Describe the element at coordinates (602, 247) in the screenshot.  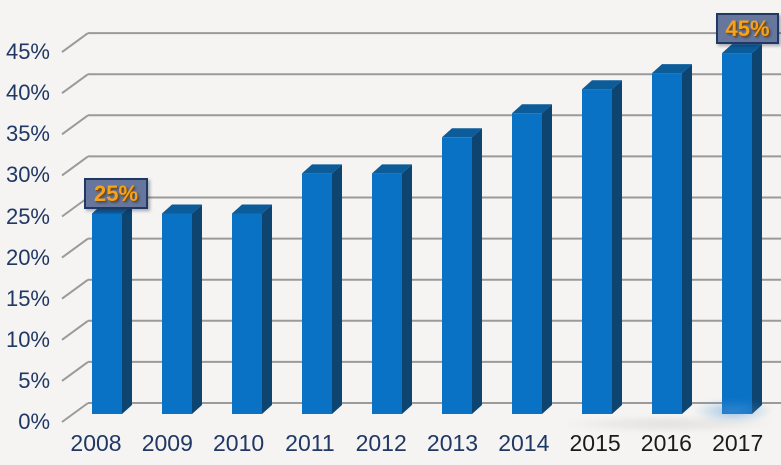
I see `bar-2015` at that location.